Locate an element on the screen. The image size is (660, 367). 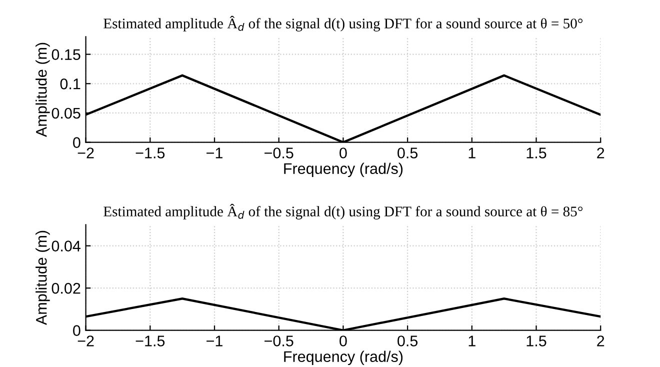
y-tick-label: 0.1 is located at coordinates (70, 84).